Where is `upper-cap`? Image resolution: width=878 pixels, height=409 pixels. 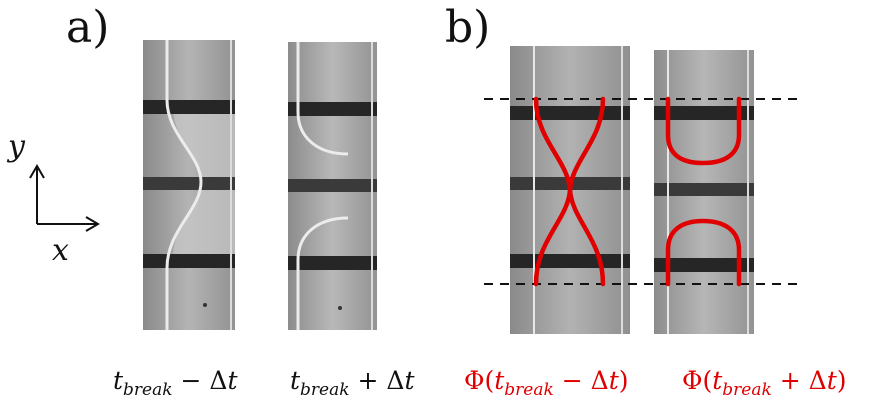
upper-cap is located at coordinates (322, 99).